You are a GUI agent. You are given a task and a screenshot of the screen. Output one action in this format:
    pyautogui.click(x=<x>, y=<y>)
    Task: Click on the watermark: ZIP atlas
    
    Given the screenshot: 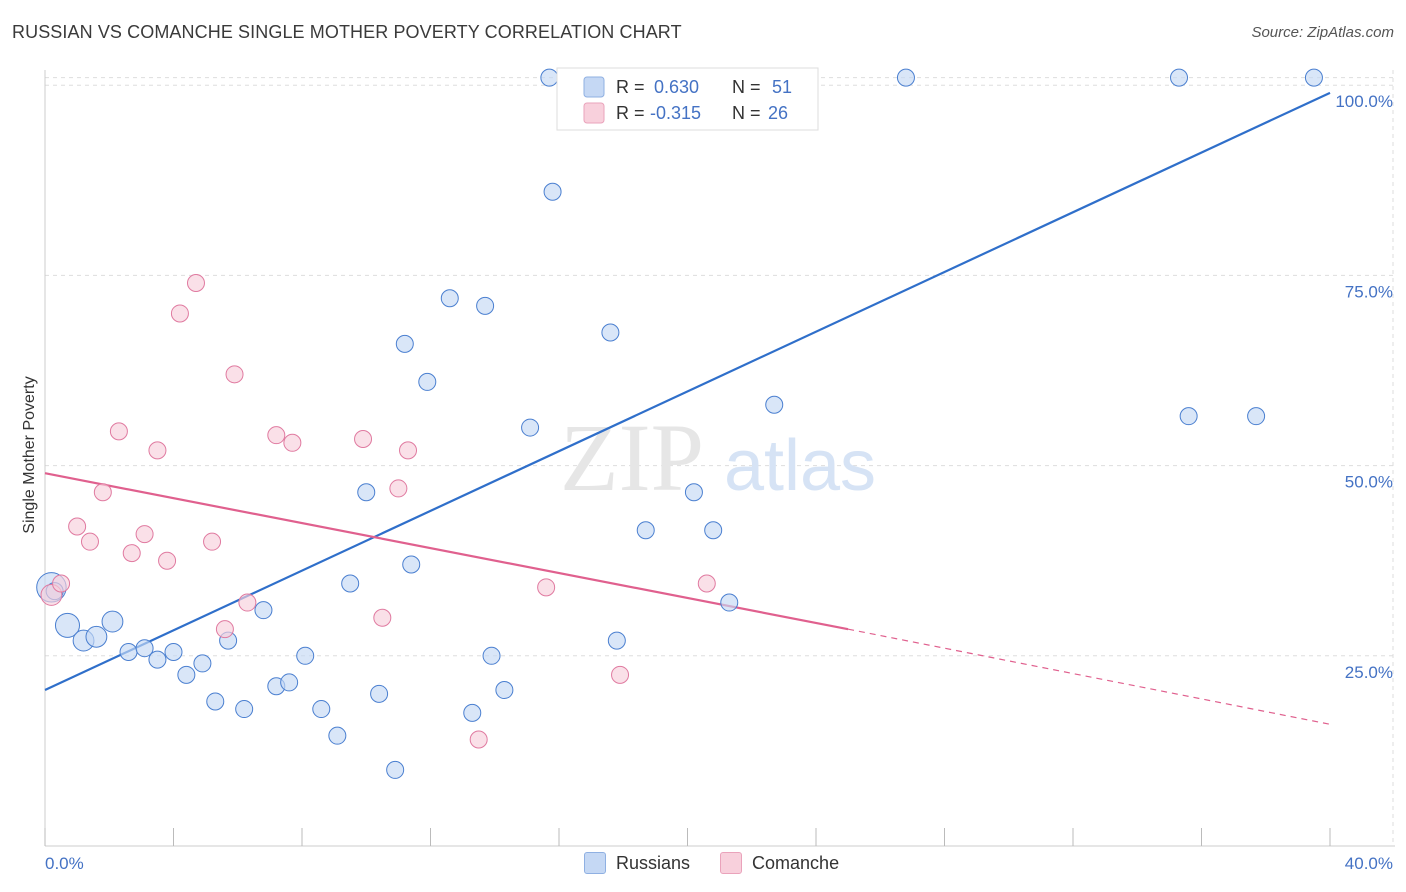 What is the action you would take?
    pyautogui.click(x=718, y=457)
    